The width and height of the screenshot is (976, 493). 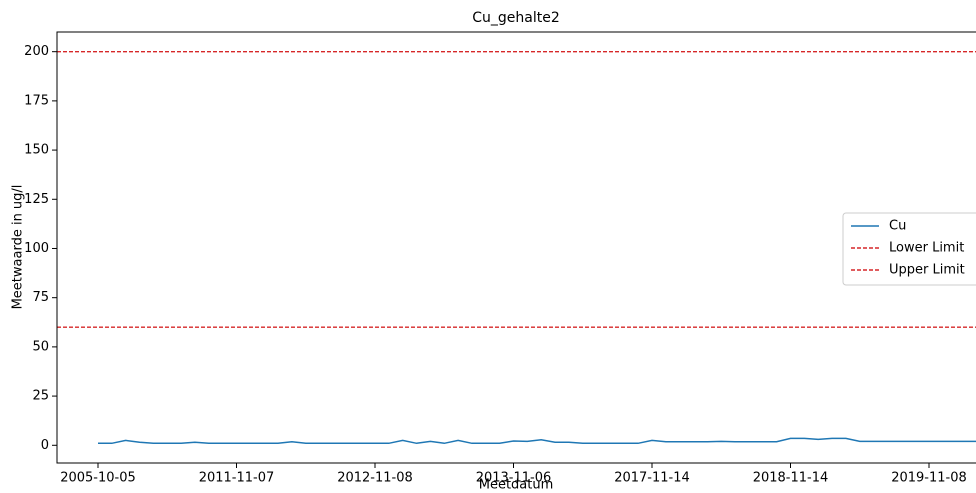 I want to click on y-tick-label: 200, so click(x=36, y=51).